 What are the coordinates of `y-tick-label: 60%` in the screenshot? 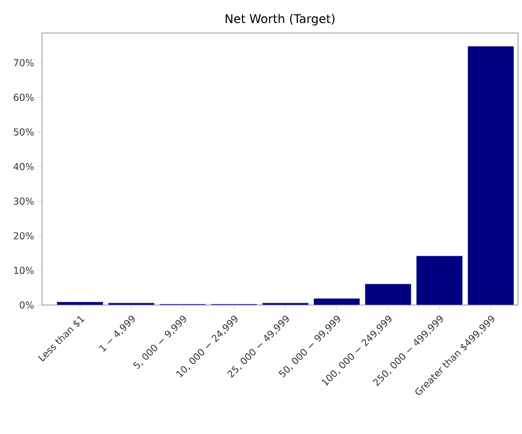 It's located at (24, 97).